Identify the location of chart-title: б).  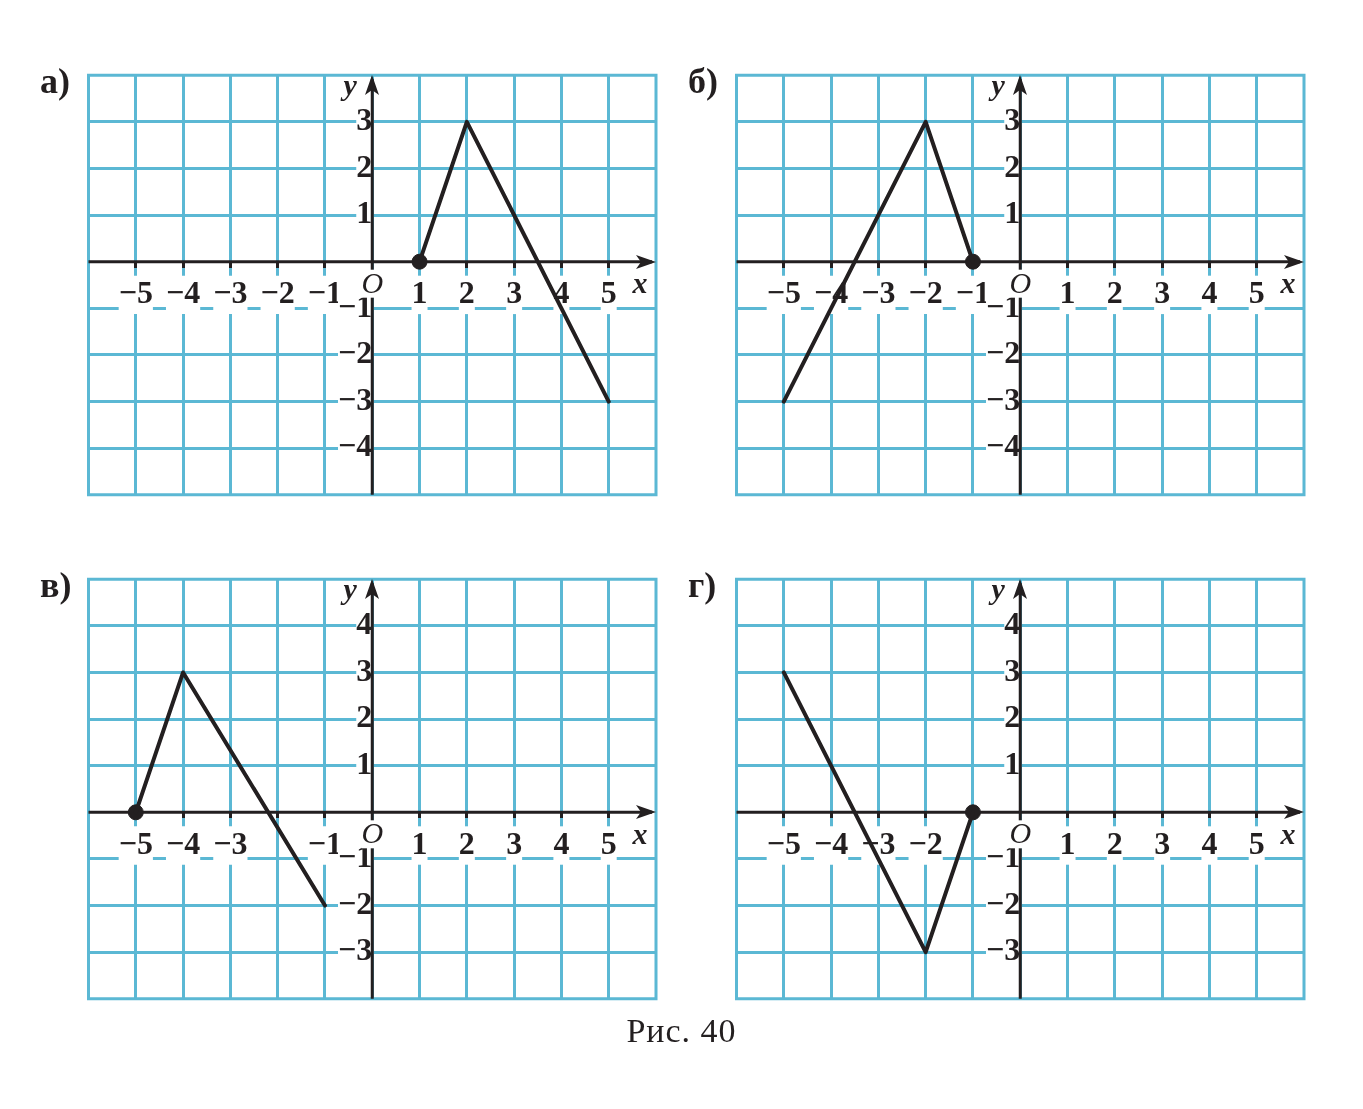
(703, 81).